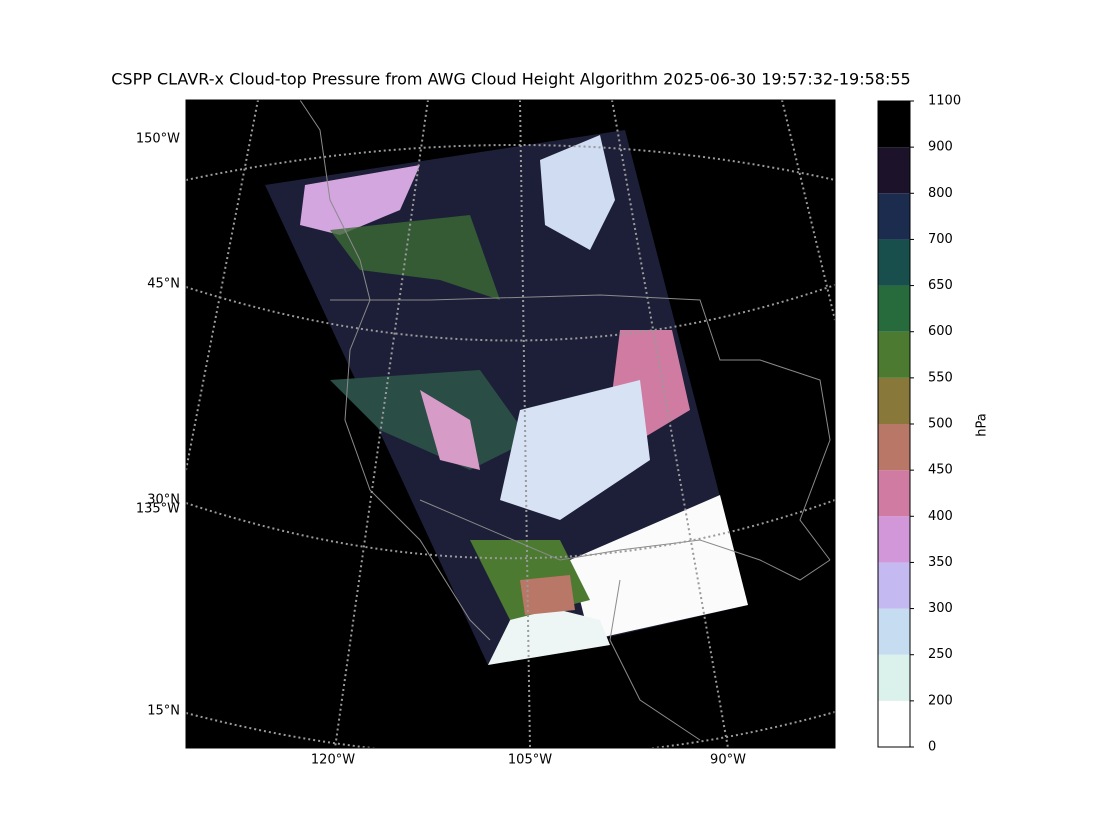  I want to click on lon-label: 120°W, so click(333, 760).